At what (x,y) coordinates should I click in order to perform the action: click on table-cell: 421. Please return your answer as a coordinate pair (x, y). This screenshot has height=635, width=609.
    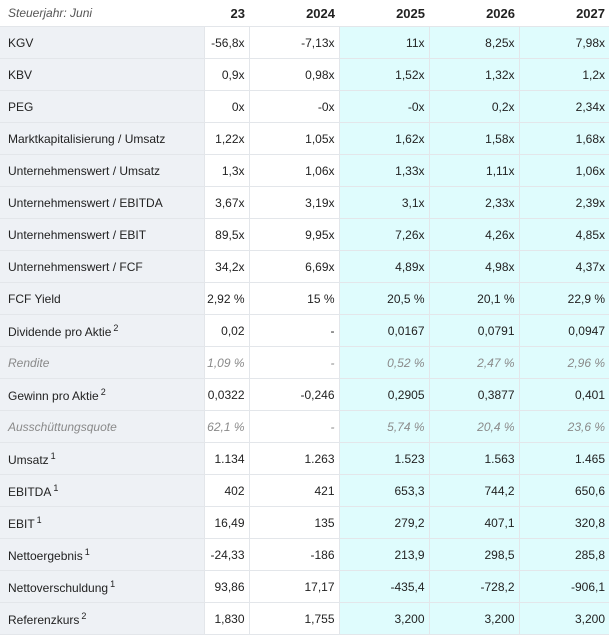
    Looking at the image, I should click on (293, 490).